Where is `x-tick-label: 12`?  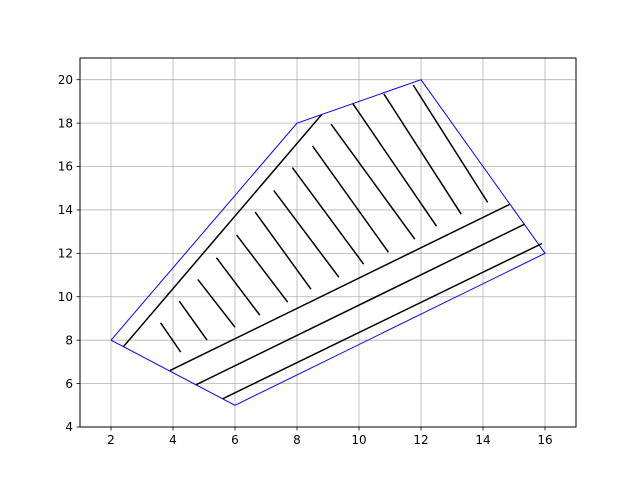
x-tick-label: 12 is located at coordinates (420, 440).